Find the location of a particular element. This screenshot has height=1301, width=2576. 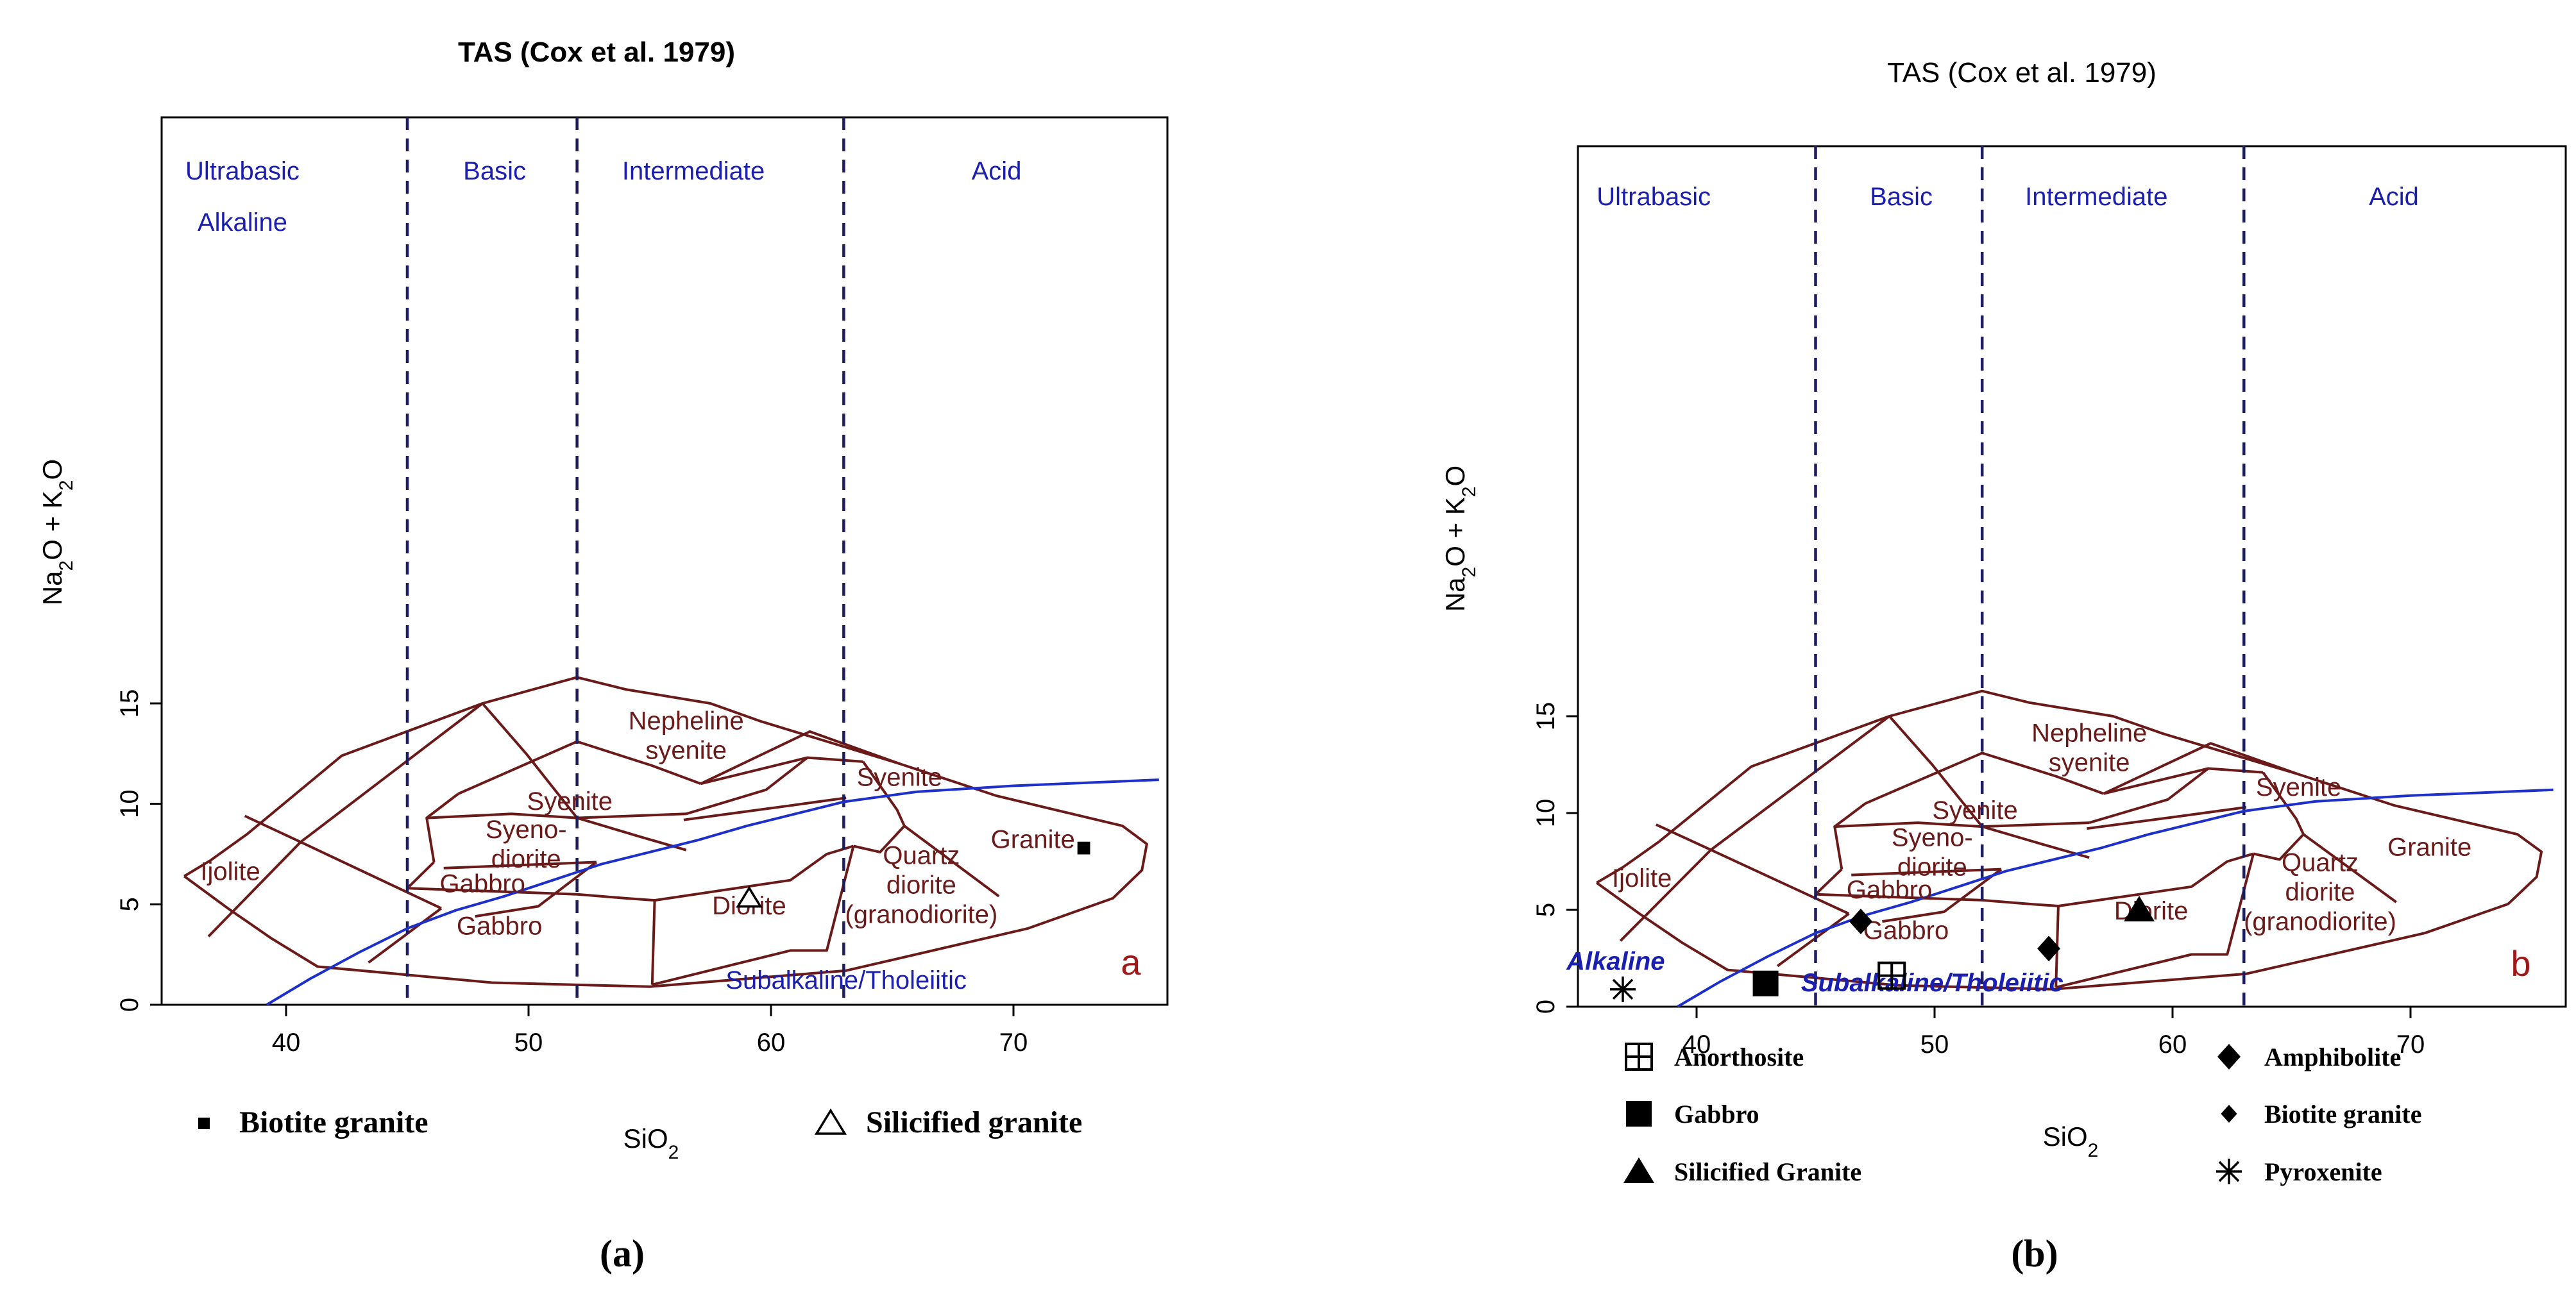

legend-label: Biotite granite is located at coordinates (333, 1122).